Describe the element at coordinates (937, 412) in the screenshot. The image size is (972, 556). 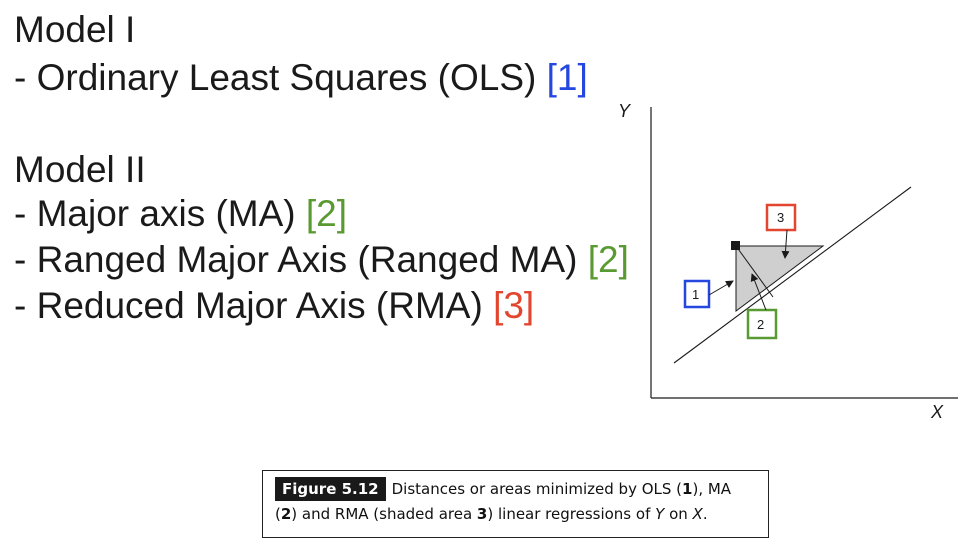
I see `x-axis-label: X` at that location.